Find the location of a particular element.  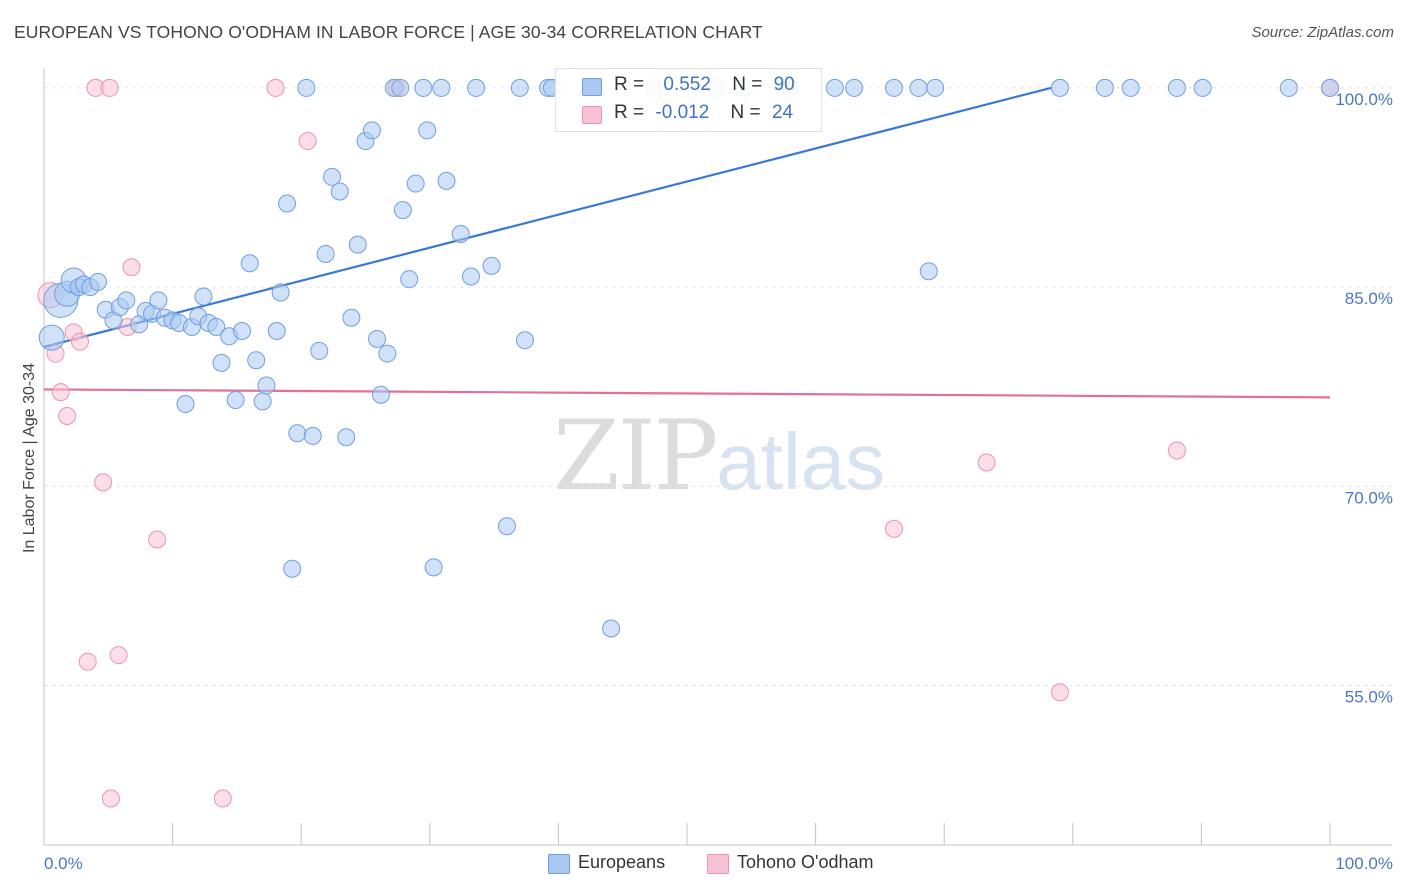

watermark-atlas: atlas is located at coordinates (801, 461).